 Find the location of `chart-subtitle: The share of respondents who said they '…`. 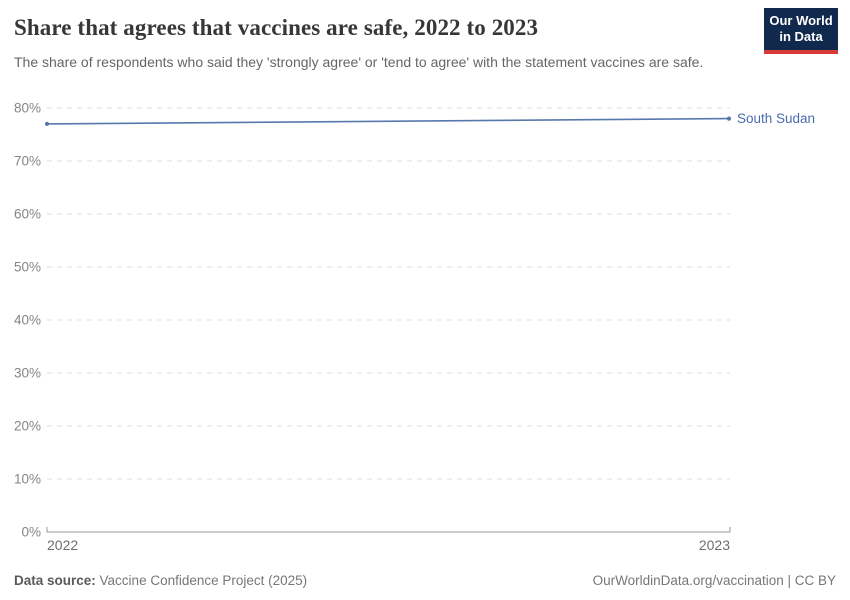

chart-subtitle: The share of respondents who said they '… is located at coordinates (359, 62).